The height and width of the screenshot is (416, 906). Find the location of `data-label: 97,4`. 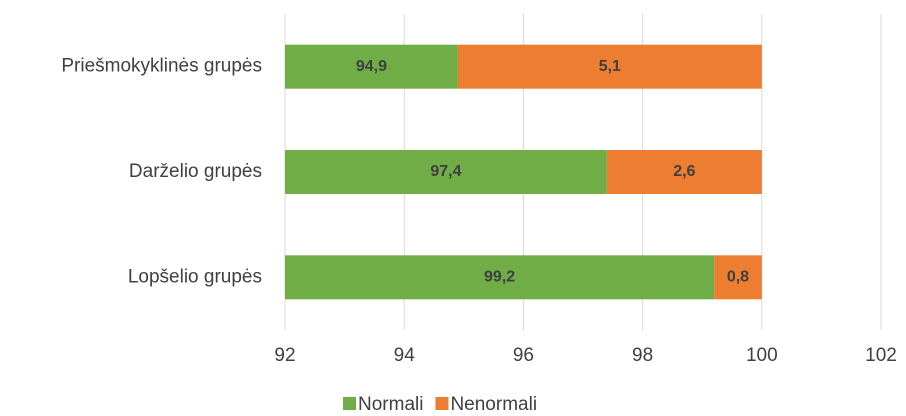

data-label: 97,4 is located at coordinates (445, 171).